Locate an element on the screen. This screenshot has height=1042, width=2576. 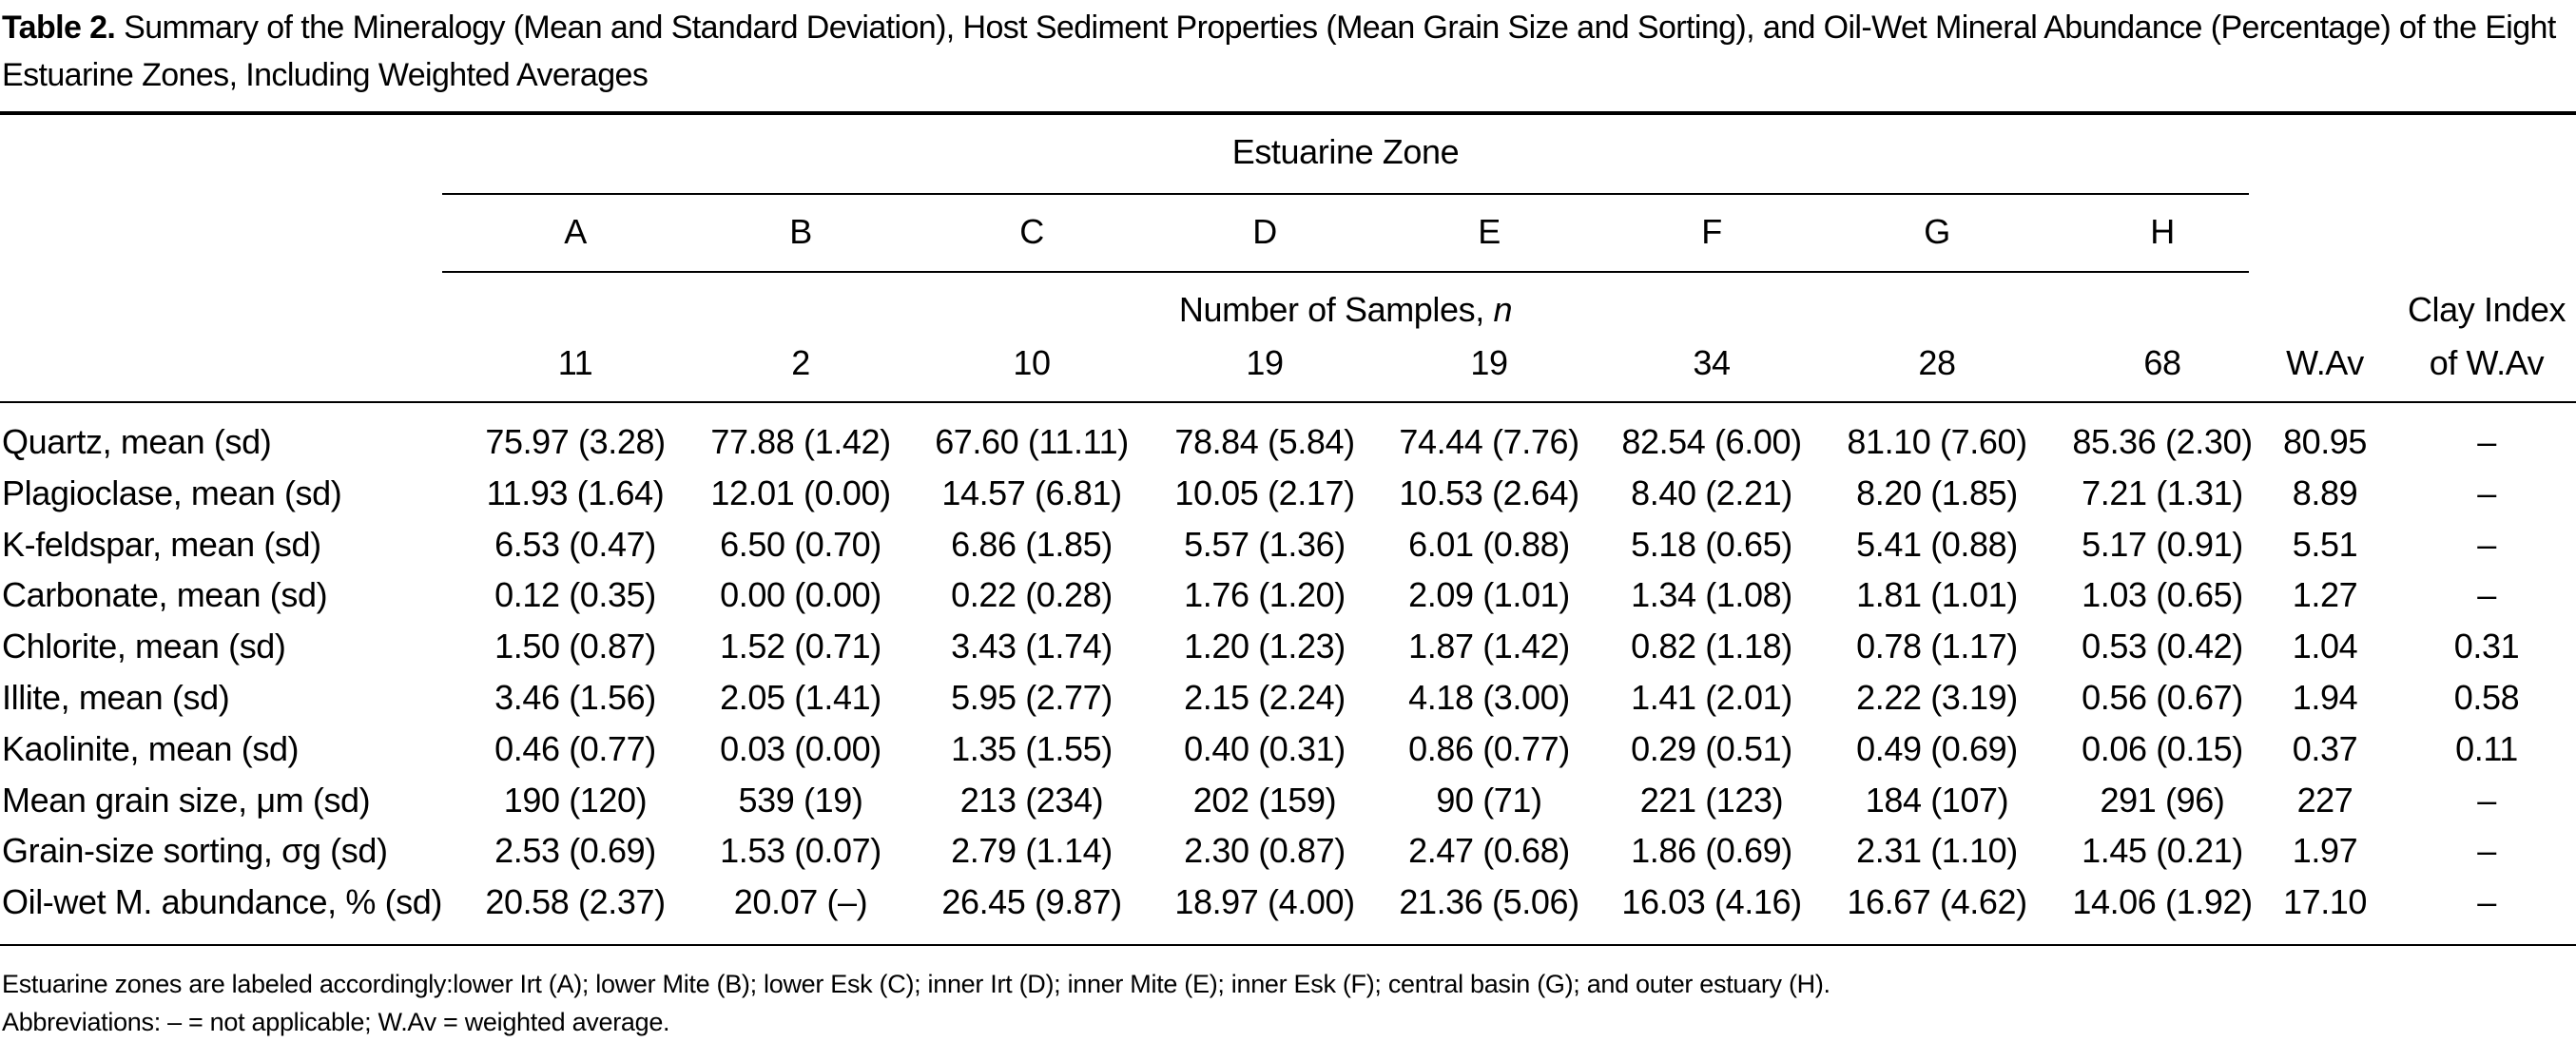
zone-value-cell: 67.60 (11.11) is located at coordinates (1032, 442).